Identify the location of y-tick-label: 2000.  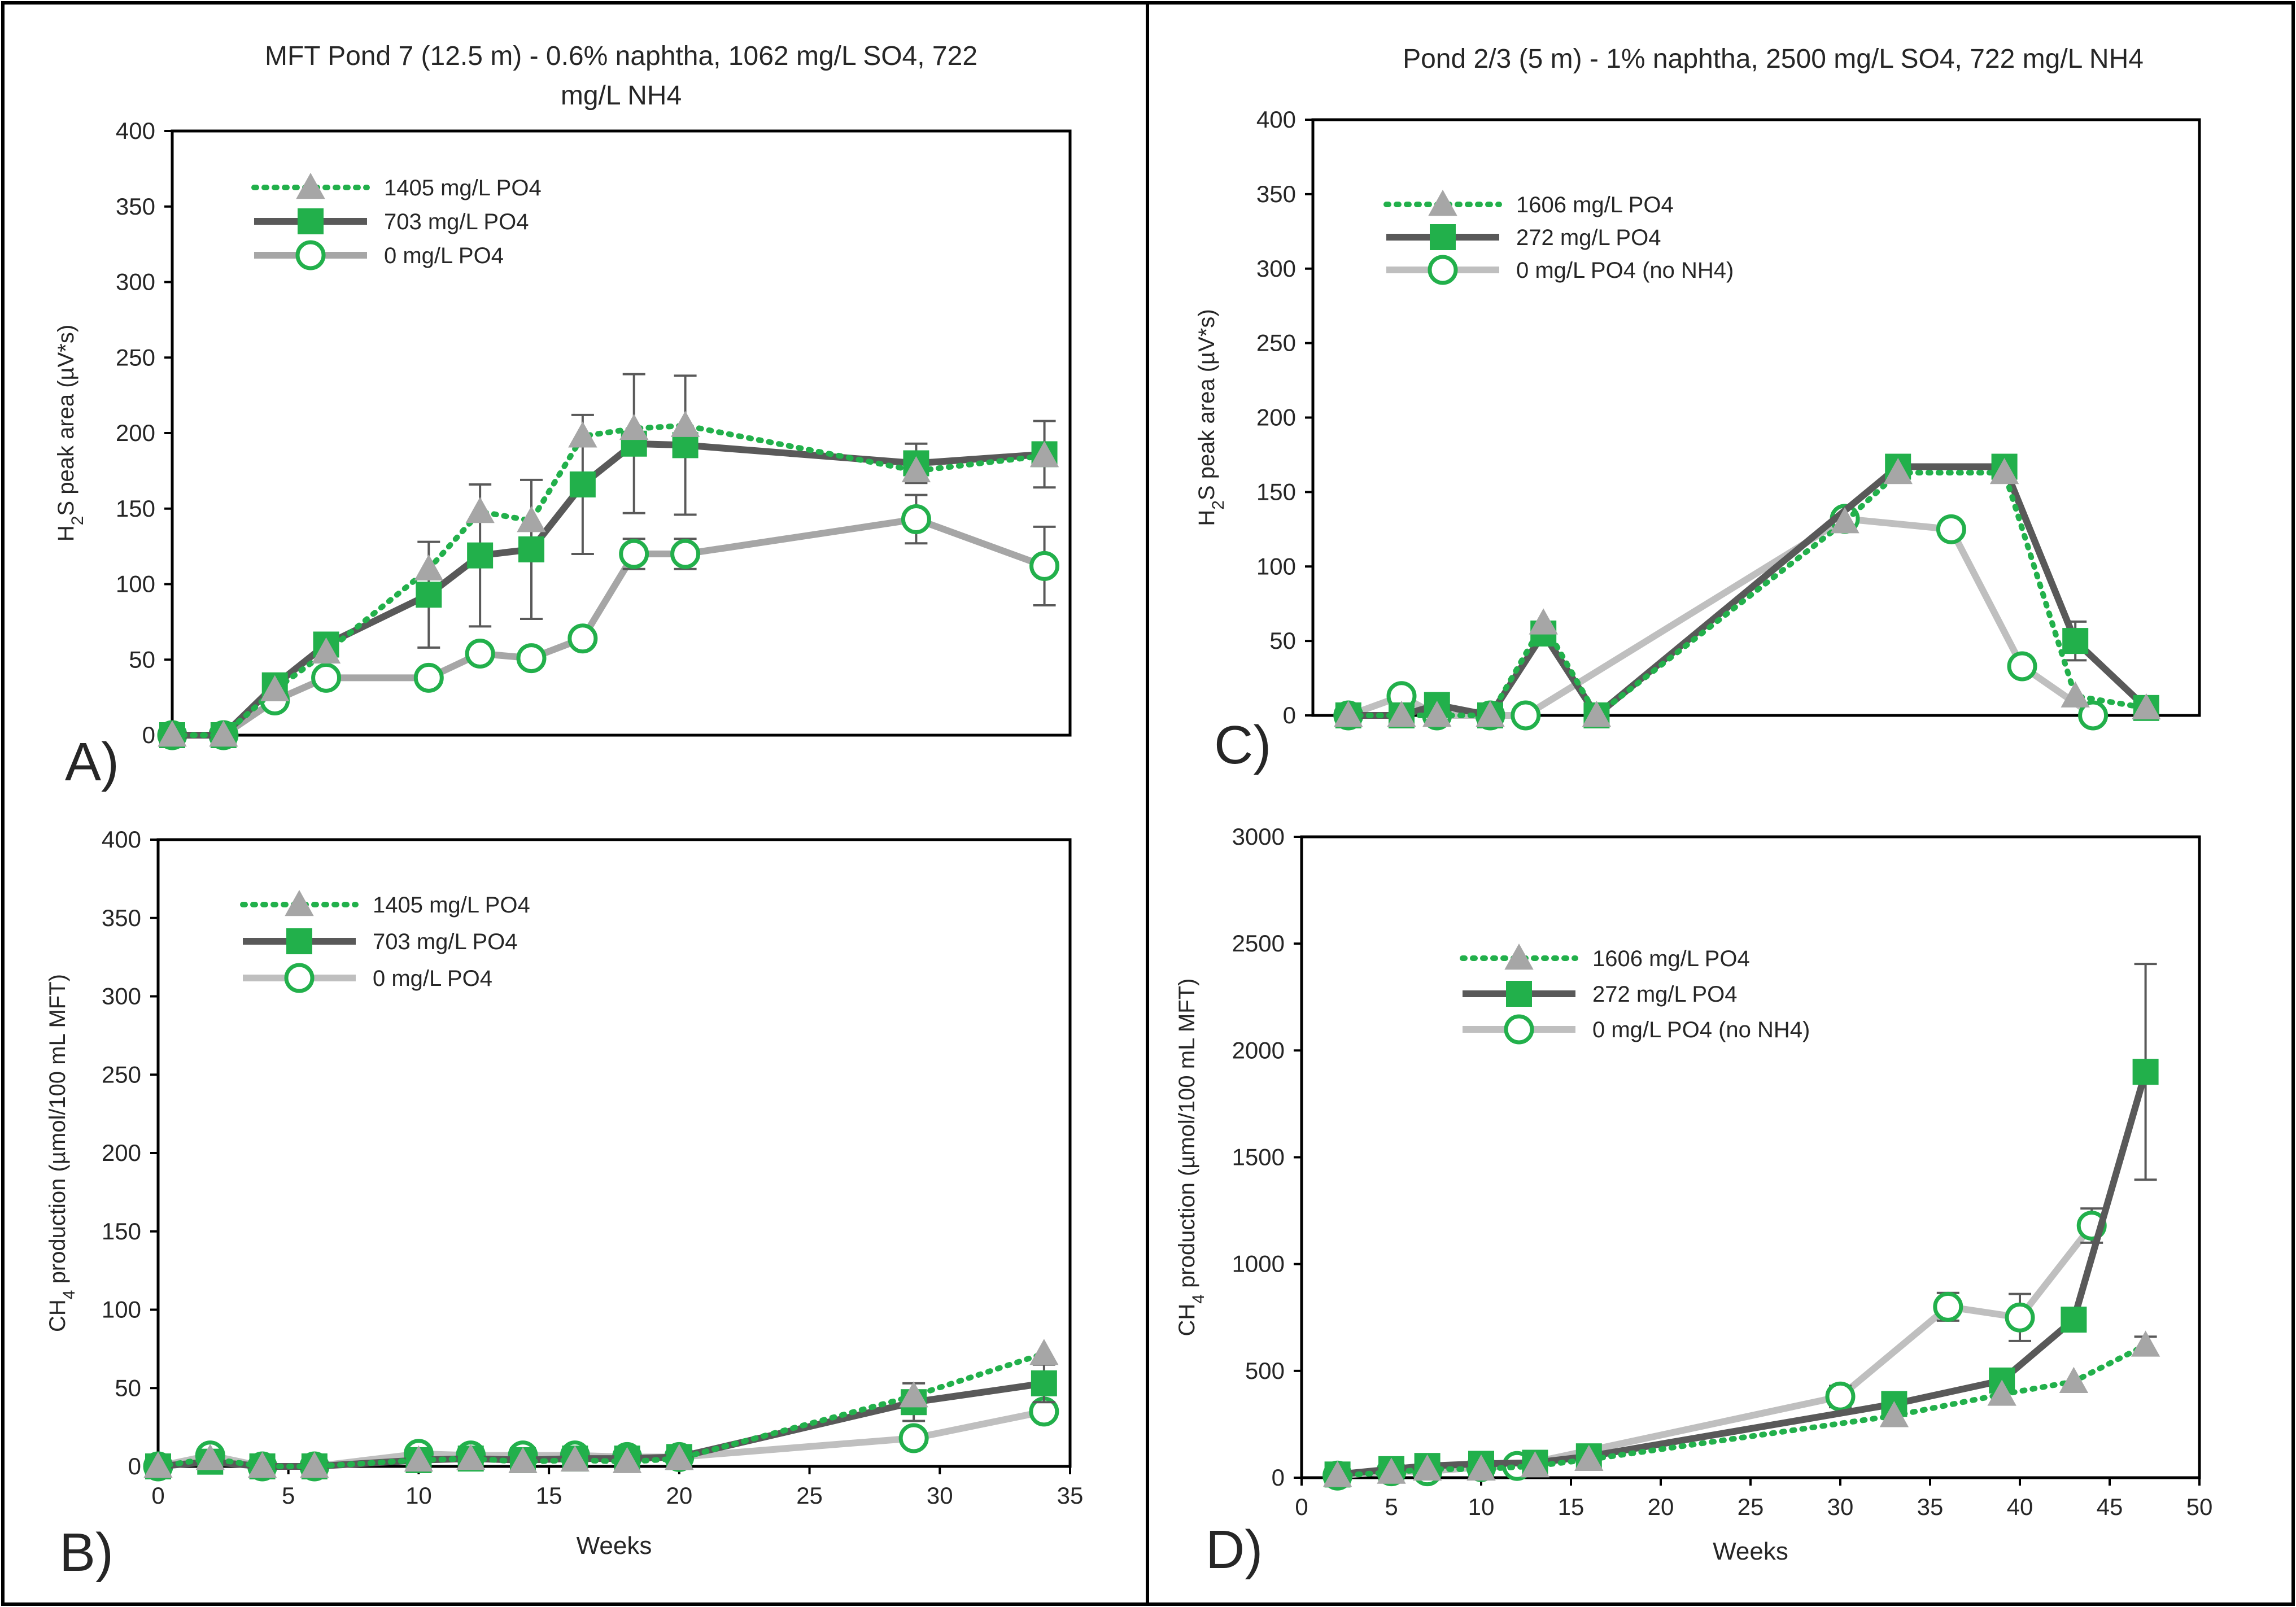
(1258, 1050).